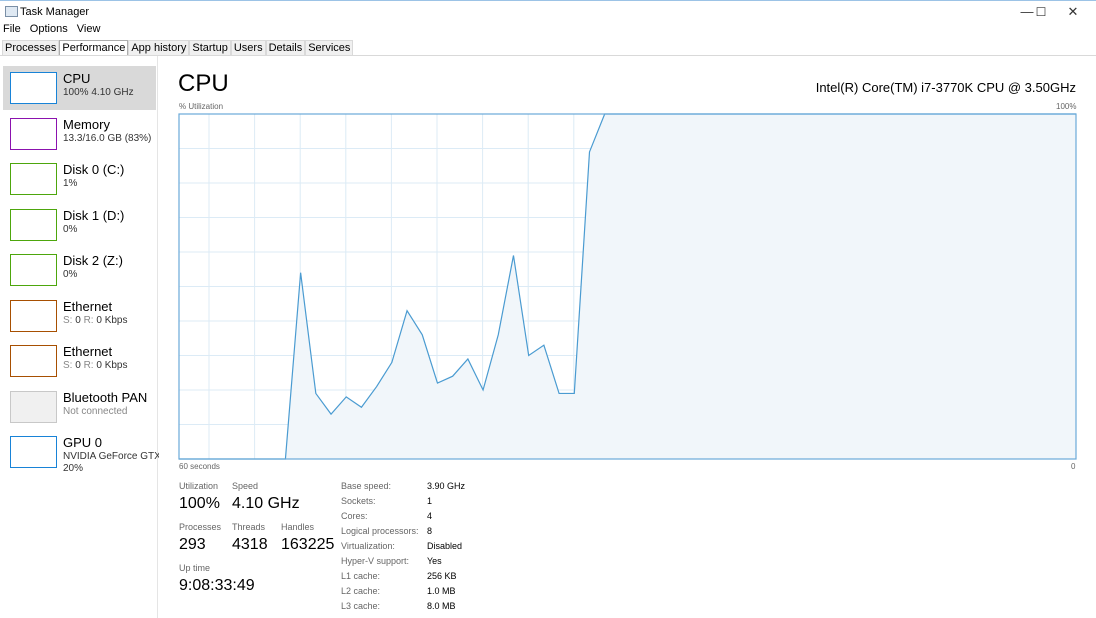 This screenshot has height=618, width=1096. I want to click on item-status: 100% 4.10 GHz, so click(98, 92).